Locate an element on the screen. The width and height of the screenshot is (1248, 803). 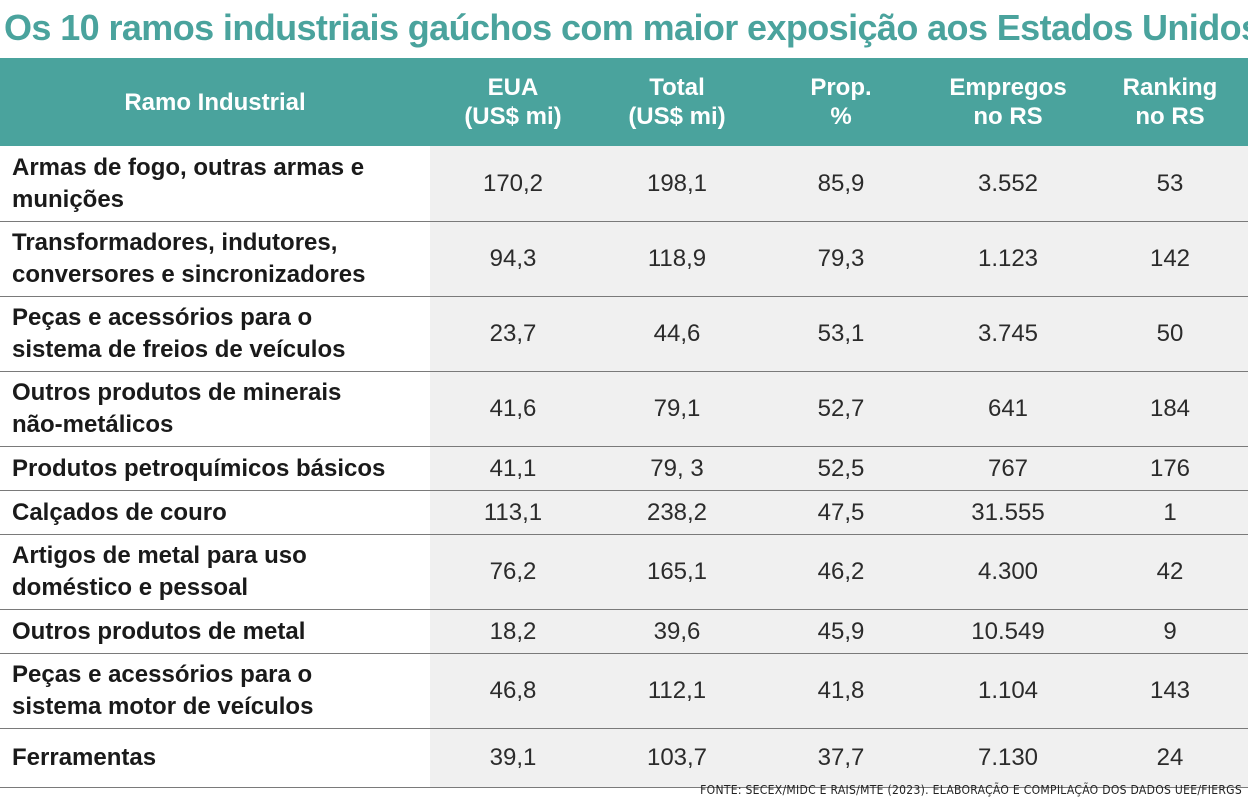
ramo-line-2: doméstico e pessoal is located at coordinates (130, 587).